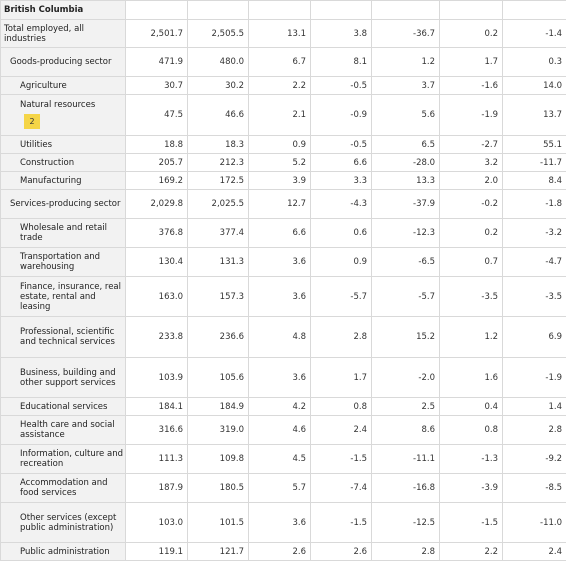 This screenshot has width=566, height=567. Describe the element at coordinates (156, 430) in the screenshot. I see `value-cell: 316.6` at that location.